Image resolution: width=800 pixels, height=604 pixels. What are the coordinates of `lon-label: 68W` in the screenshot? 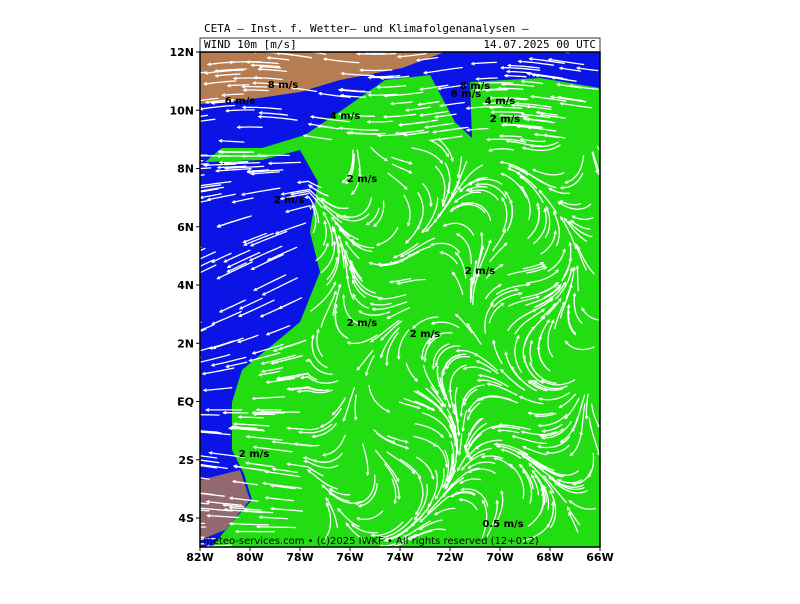 It's located at (549, 557).